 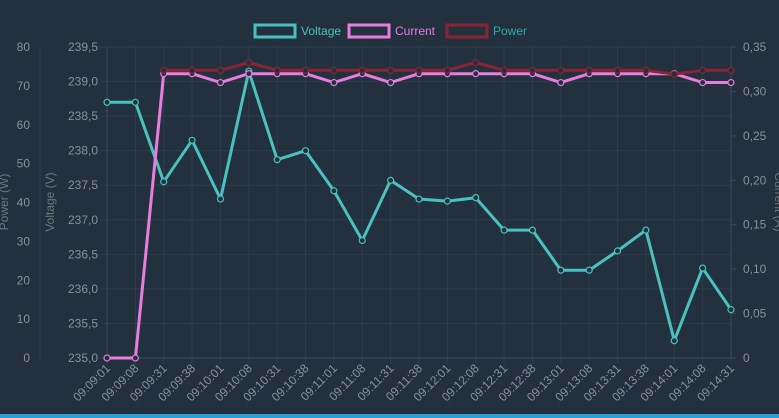 I want to click on power-tick-label: 70, so click(x=24, y=86).